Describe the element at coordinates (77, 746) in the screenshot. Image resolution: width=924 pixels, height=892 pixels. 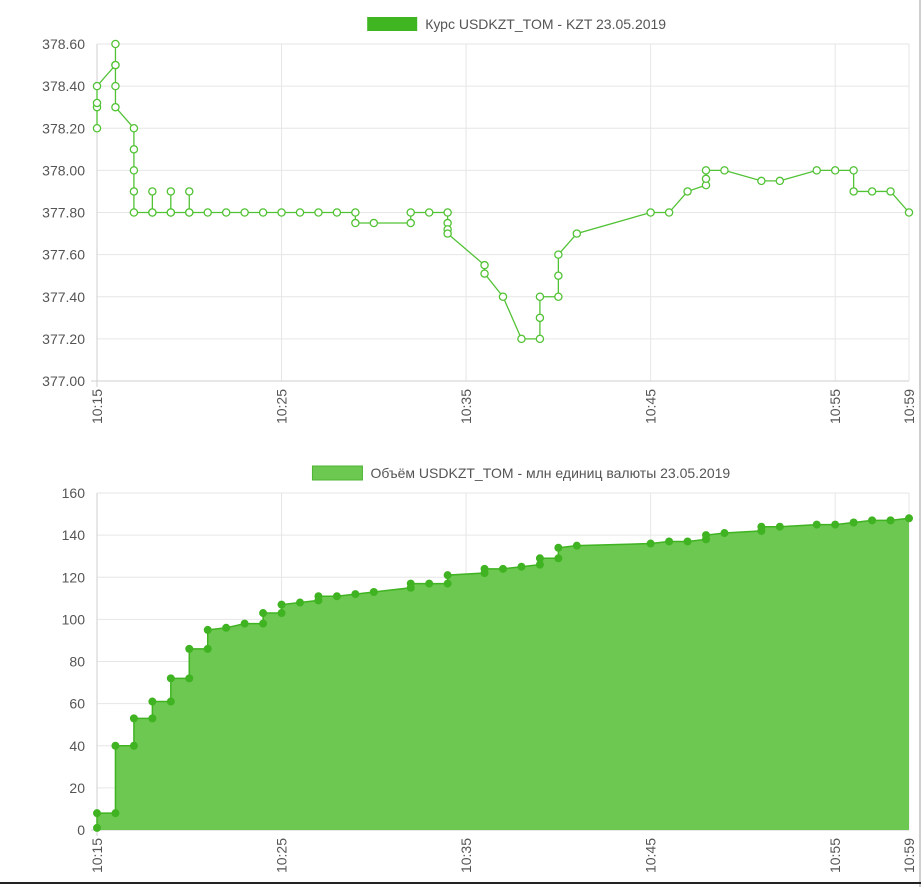
I see `y-tick-label: 40` at that location.